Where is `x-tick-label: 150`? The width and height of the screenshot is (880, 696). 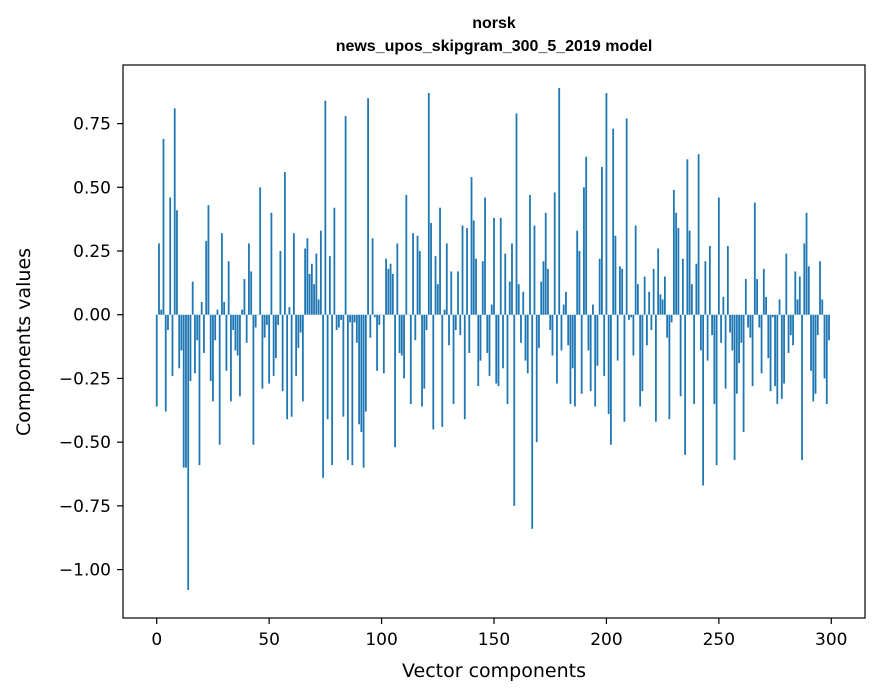 x-tick-label: 150 is located at coordinates (494, 640).